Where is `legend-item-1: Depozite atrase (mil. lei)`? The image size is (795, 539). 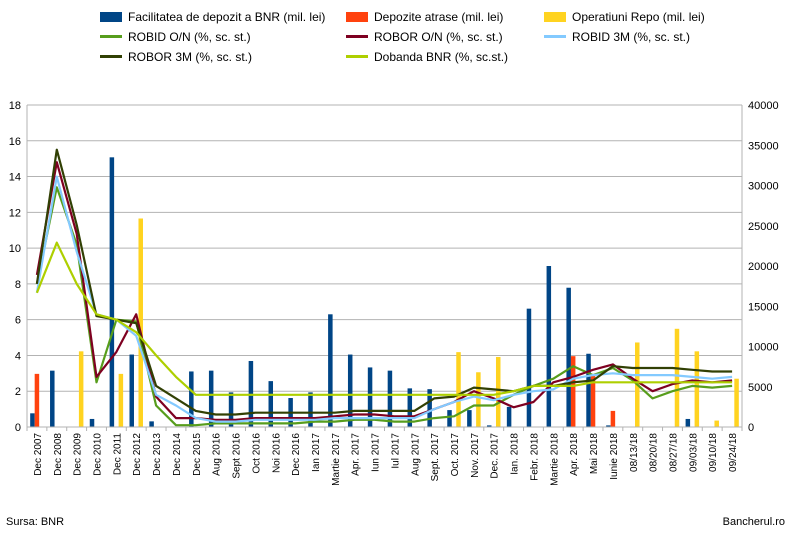 legend-item-1: Depozite atrase (mil. lei) is located at coordinates (424, 17).